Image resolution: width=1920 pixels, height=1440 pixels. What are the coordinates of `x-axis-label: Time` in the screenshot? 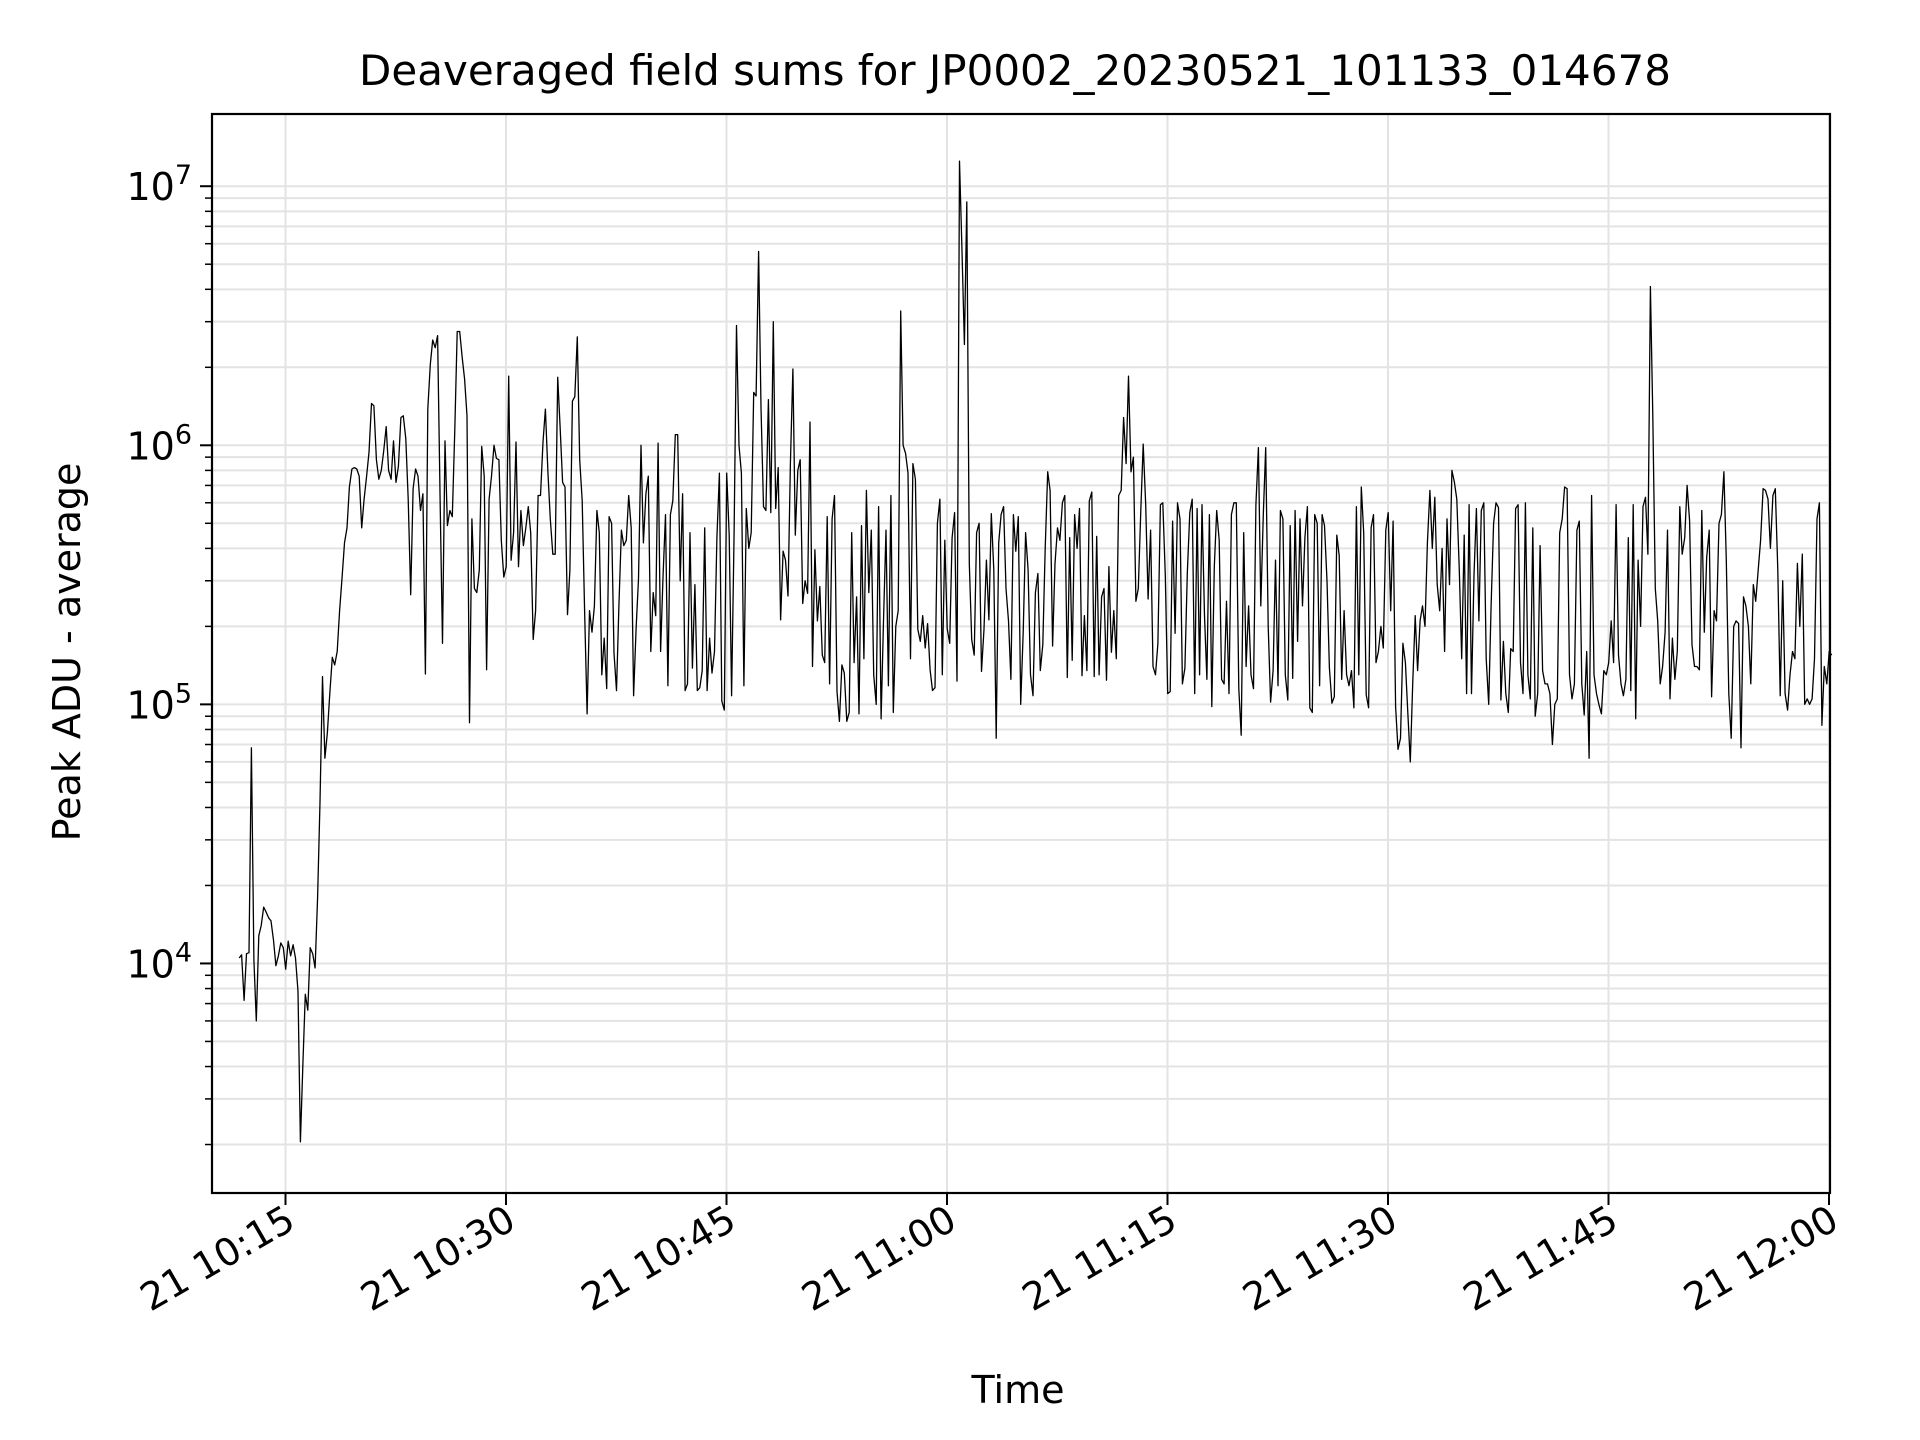 It's located at (1018, 1390).